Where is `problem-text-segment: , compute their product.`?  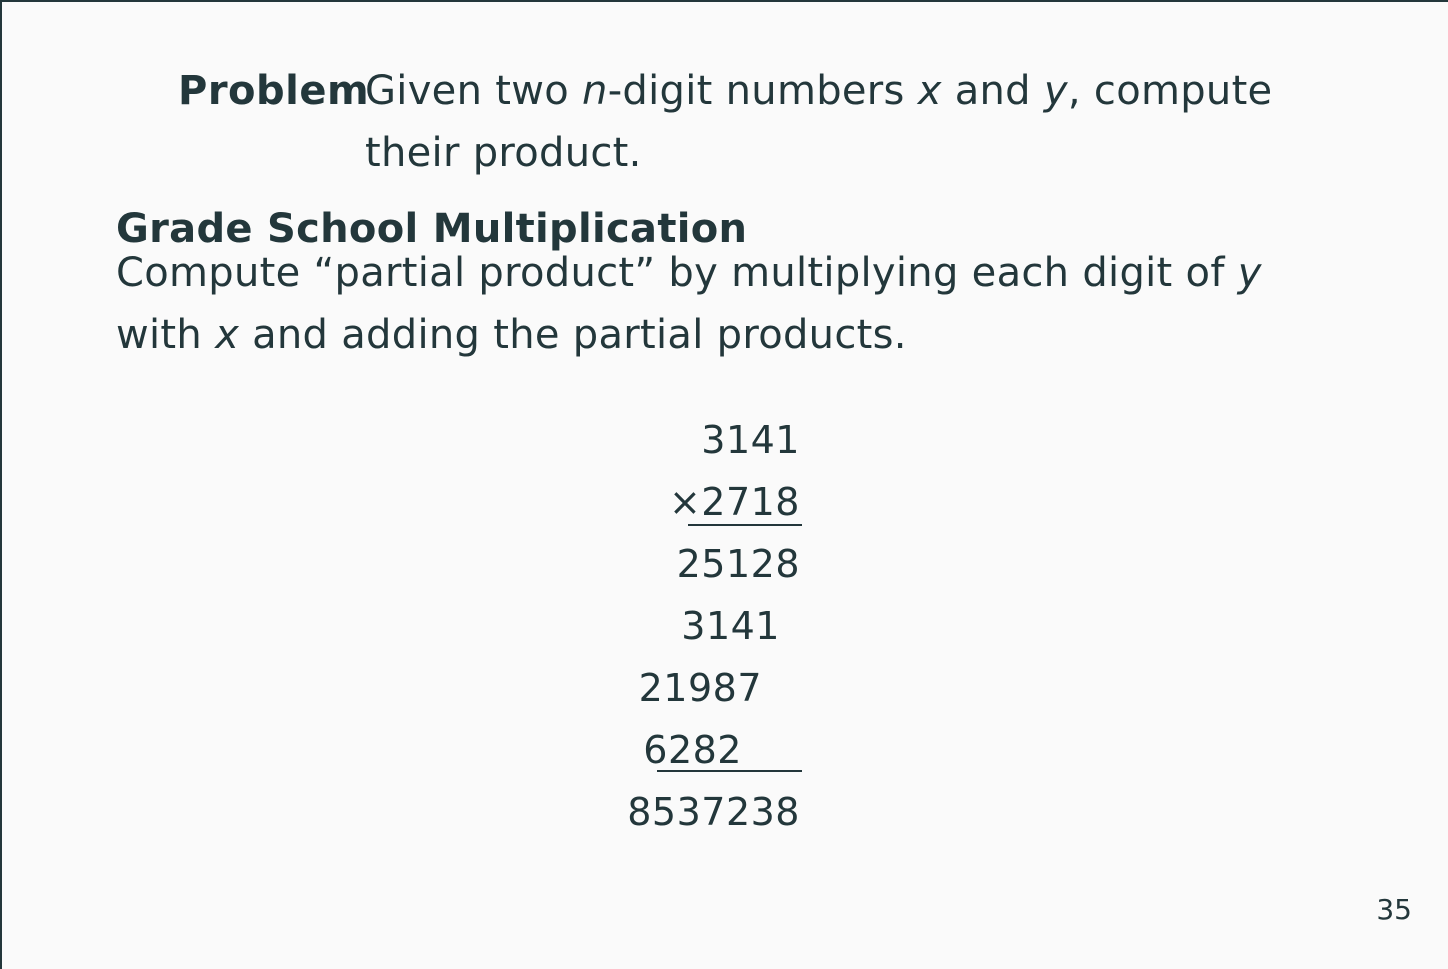 problem-text-segment: , compute their product. is located at coordinates (819, 122).